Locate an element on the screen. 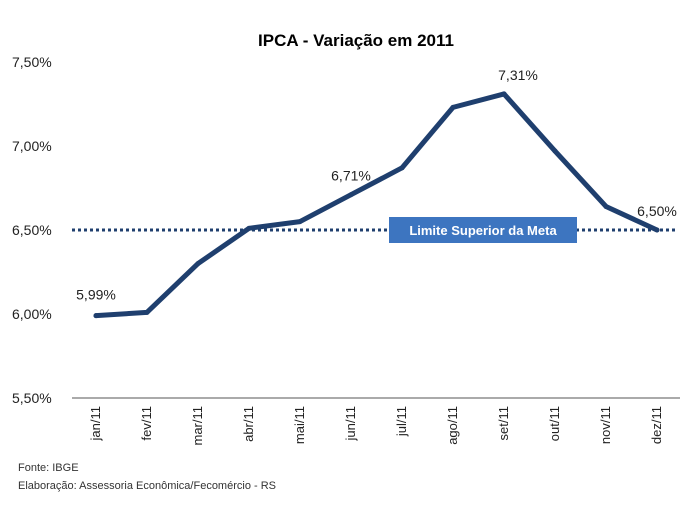  y-tick-label: 6,00% is located at coordinates (32, 314).